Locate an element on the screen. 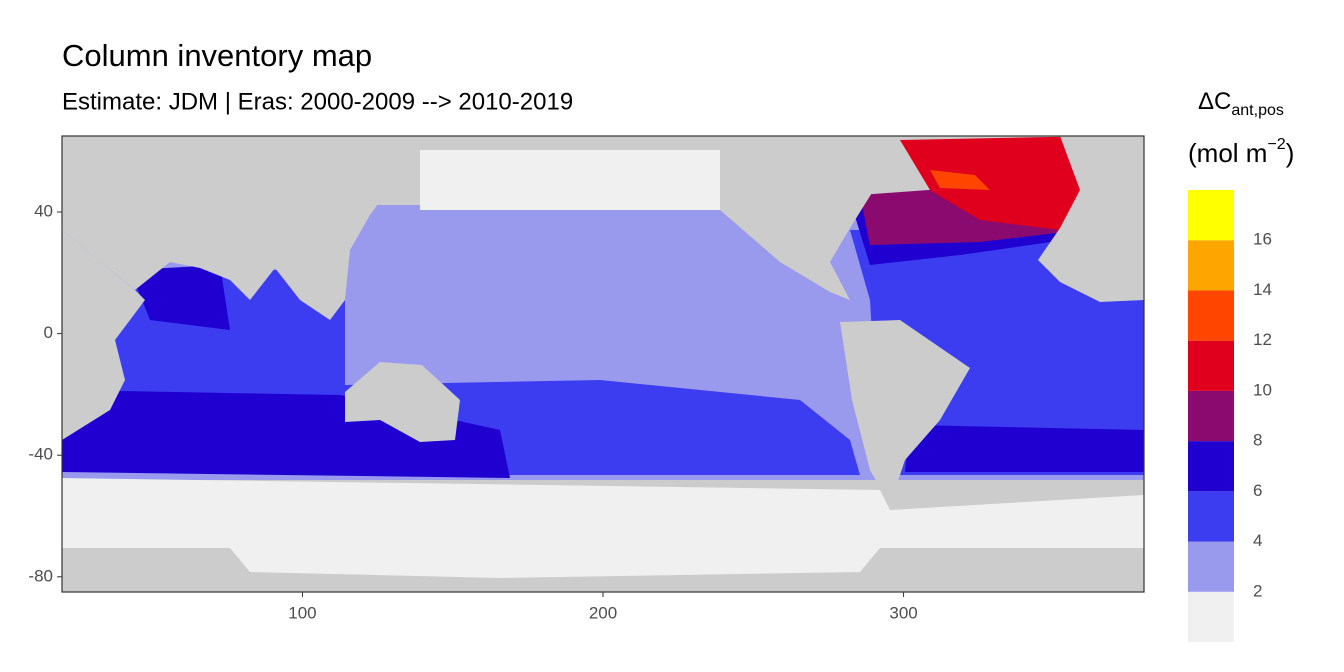  x-tick-label: 100 is located at coordinates (302, 612).